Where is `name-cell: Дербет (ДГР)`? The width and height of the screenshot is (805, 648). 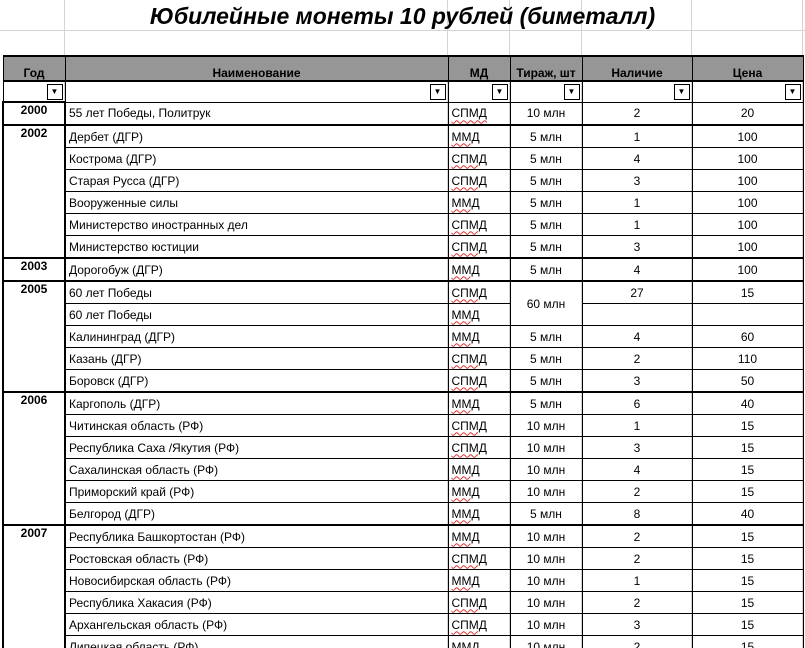
name-cell: Дербет (ДГР) is located at coordinates (256, 136).